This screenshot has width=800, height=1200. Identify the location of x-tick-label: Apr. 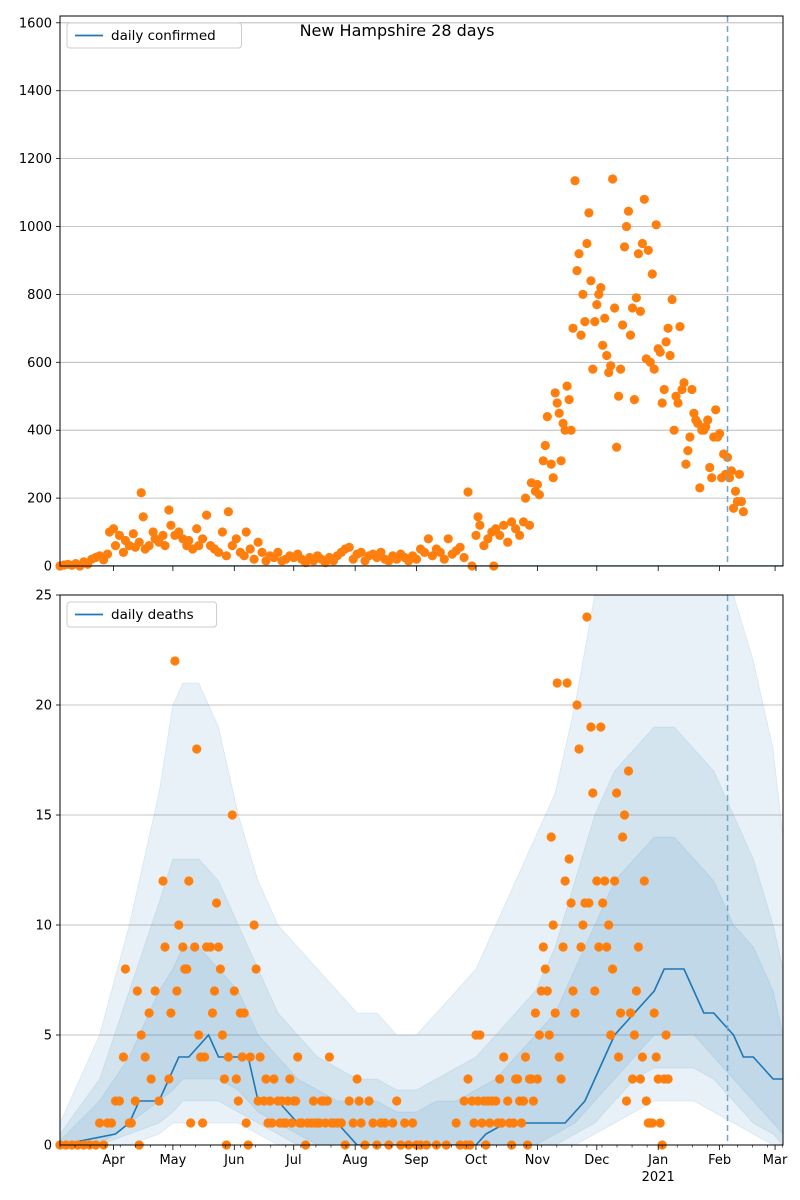
(113, 1160).